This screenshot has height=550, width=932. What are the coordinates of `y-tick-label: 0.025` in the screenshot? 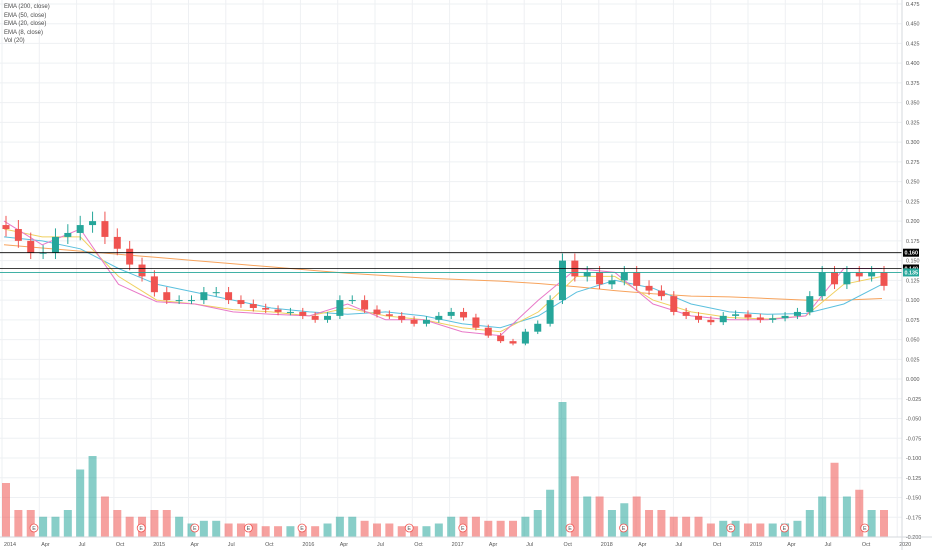 It's located at (913, 360).